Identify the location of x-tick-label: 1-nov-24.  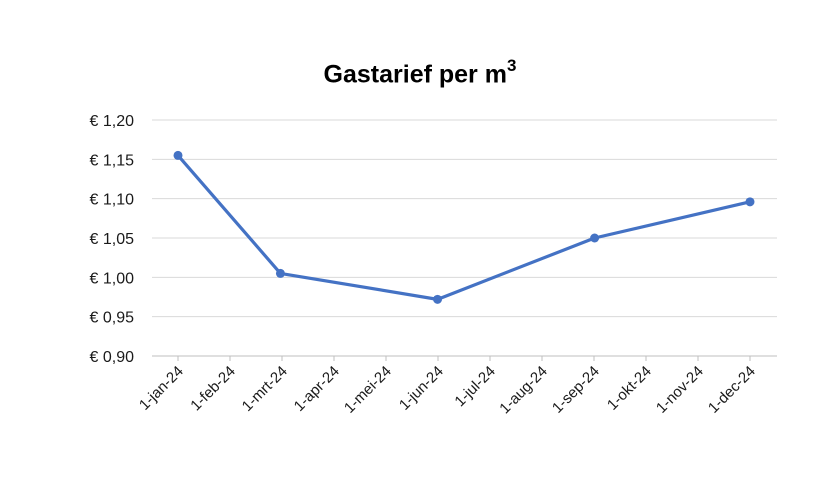
(680, 390).